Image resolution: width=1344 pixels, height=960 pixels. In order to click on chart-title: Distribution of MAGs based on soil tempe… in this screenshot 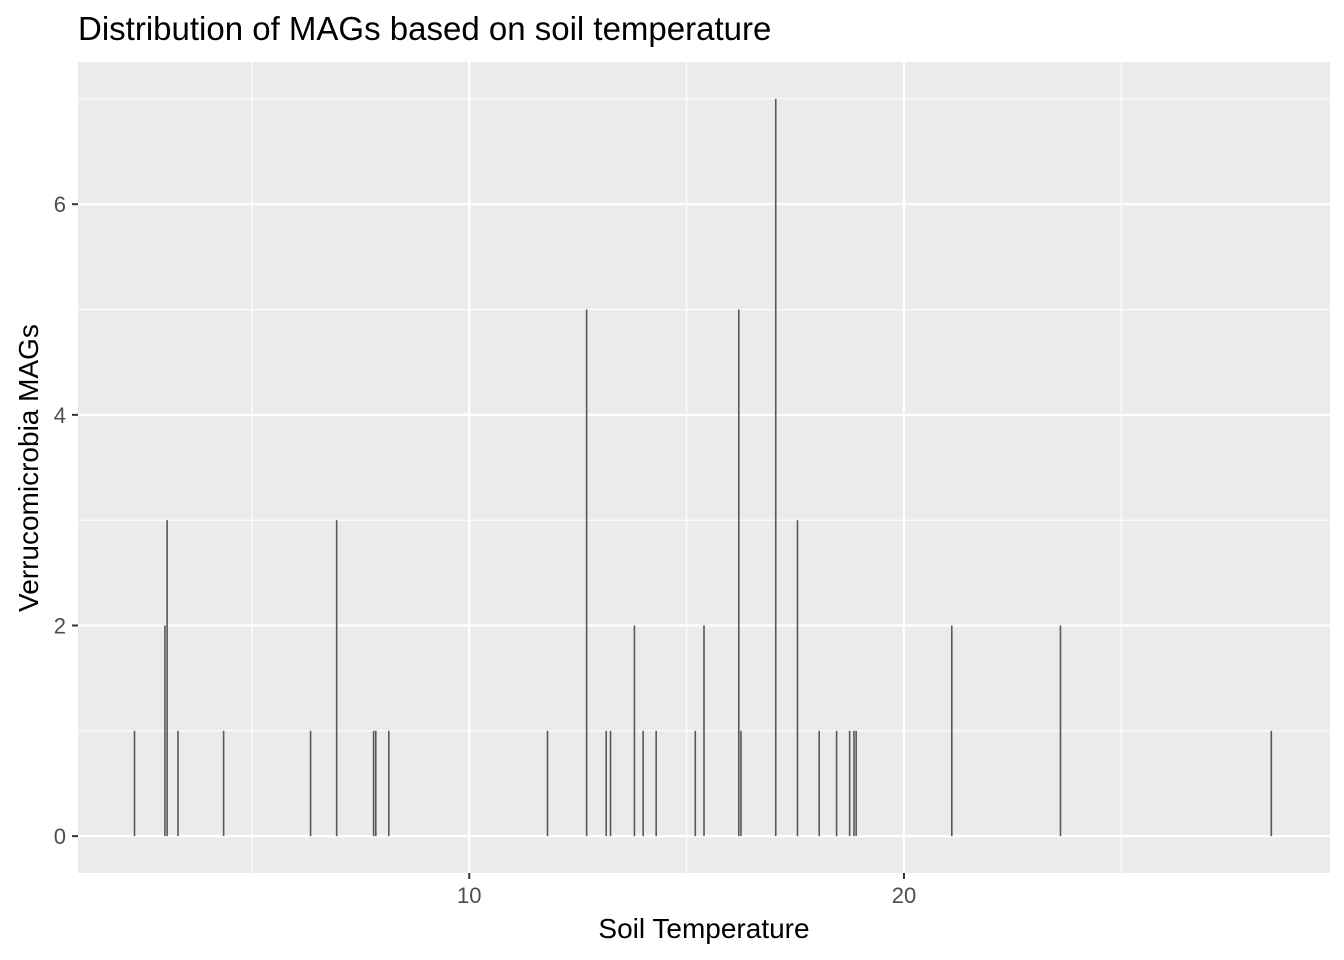, I will do `click(424, 28)`.